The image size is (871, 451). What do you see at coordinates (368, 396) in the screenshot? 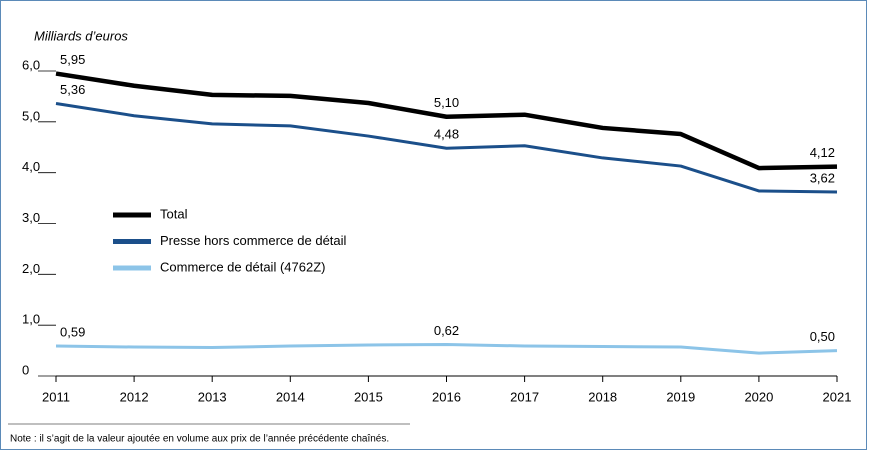
I see `x-tick-label: 2015` at bounding box center [368, 396].